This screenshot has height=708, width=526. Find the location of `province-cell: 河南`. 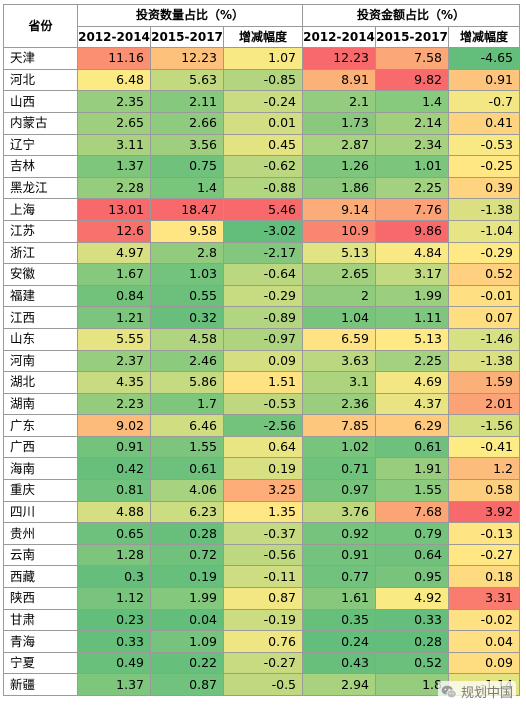

province-cell: 河南 is located at coordinates (40, 361).